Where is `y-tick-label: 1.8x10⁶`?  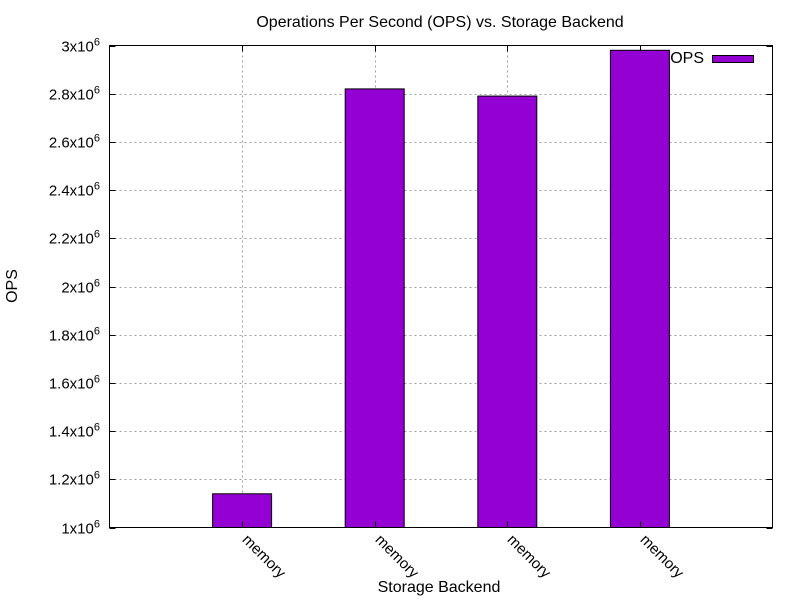
y-tick-label: 1.8x10⁶ is located at coordinates (74, 335).